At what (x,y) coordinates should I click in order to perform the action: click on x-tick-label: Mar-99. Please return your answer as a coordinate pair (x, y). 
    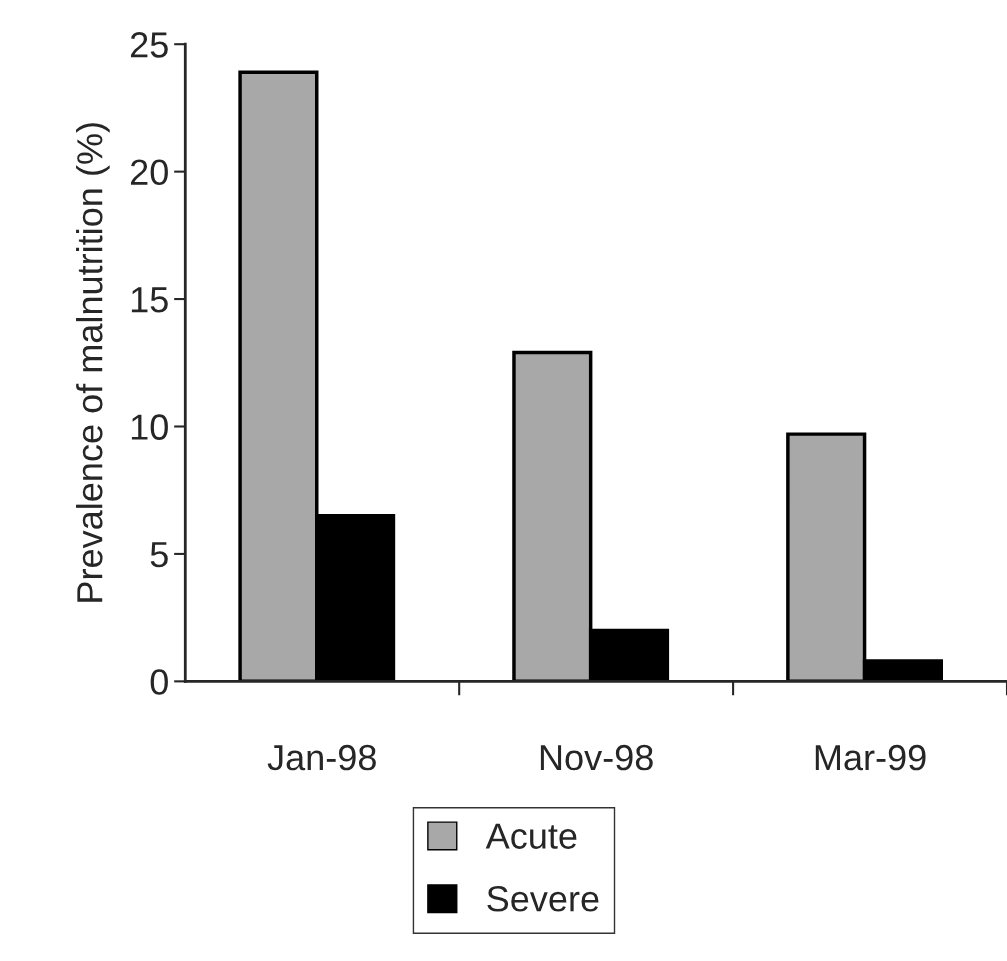
    Looking at the image, I should click on (870, 757).